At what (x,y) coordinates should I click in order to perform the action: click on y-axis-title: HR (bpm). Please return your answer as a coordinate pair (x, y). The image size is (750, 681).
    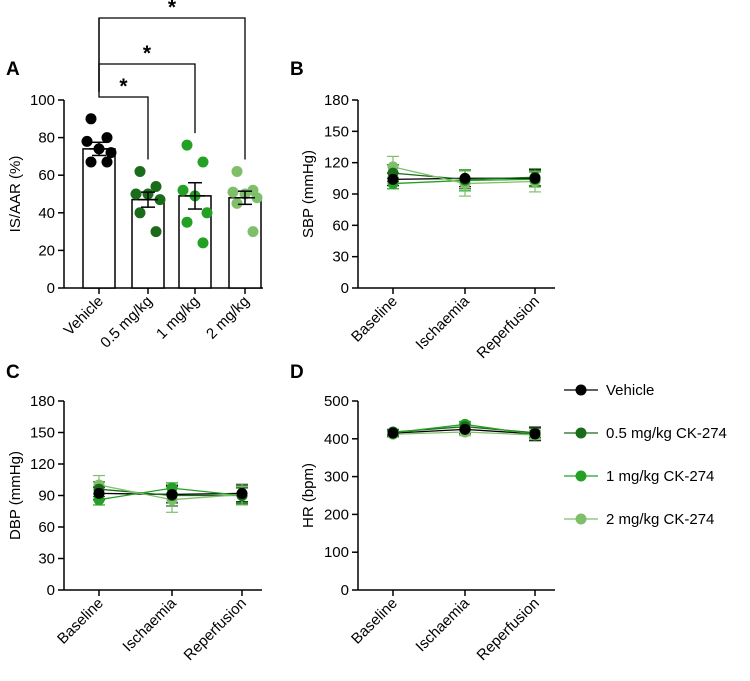
    Looking at the image, I should click on (308, 495).